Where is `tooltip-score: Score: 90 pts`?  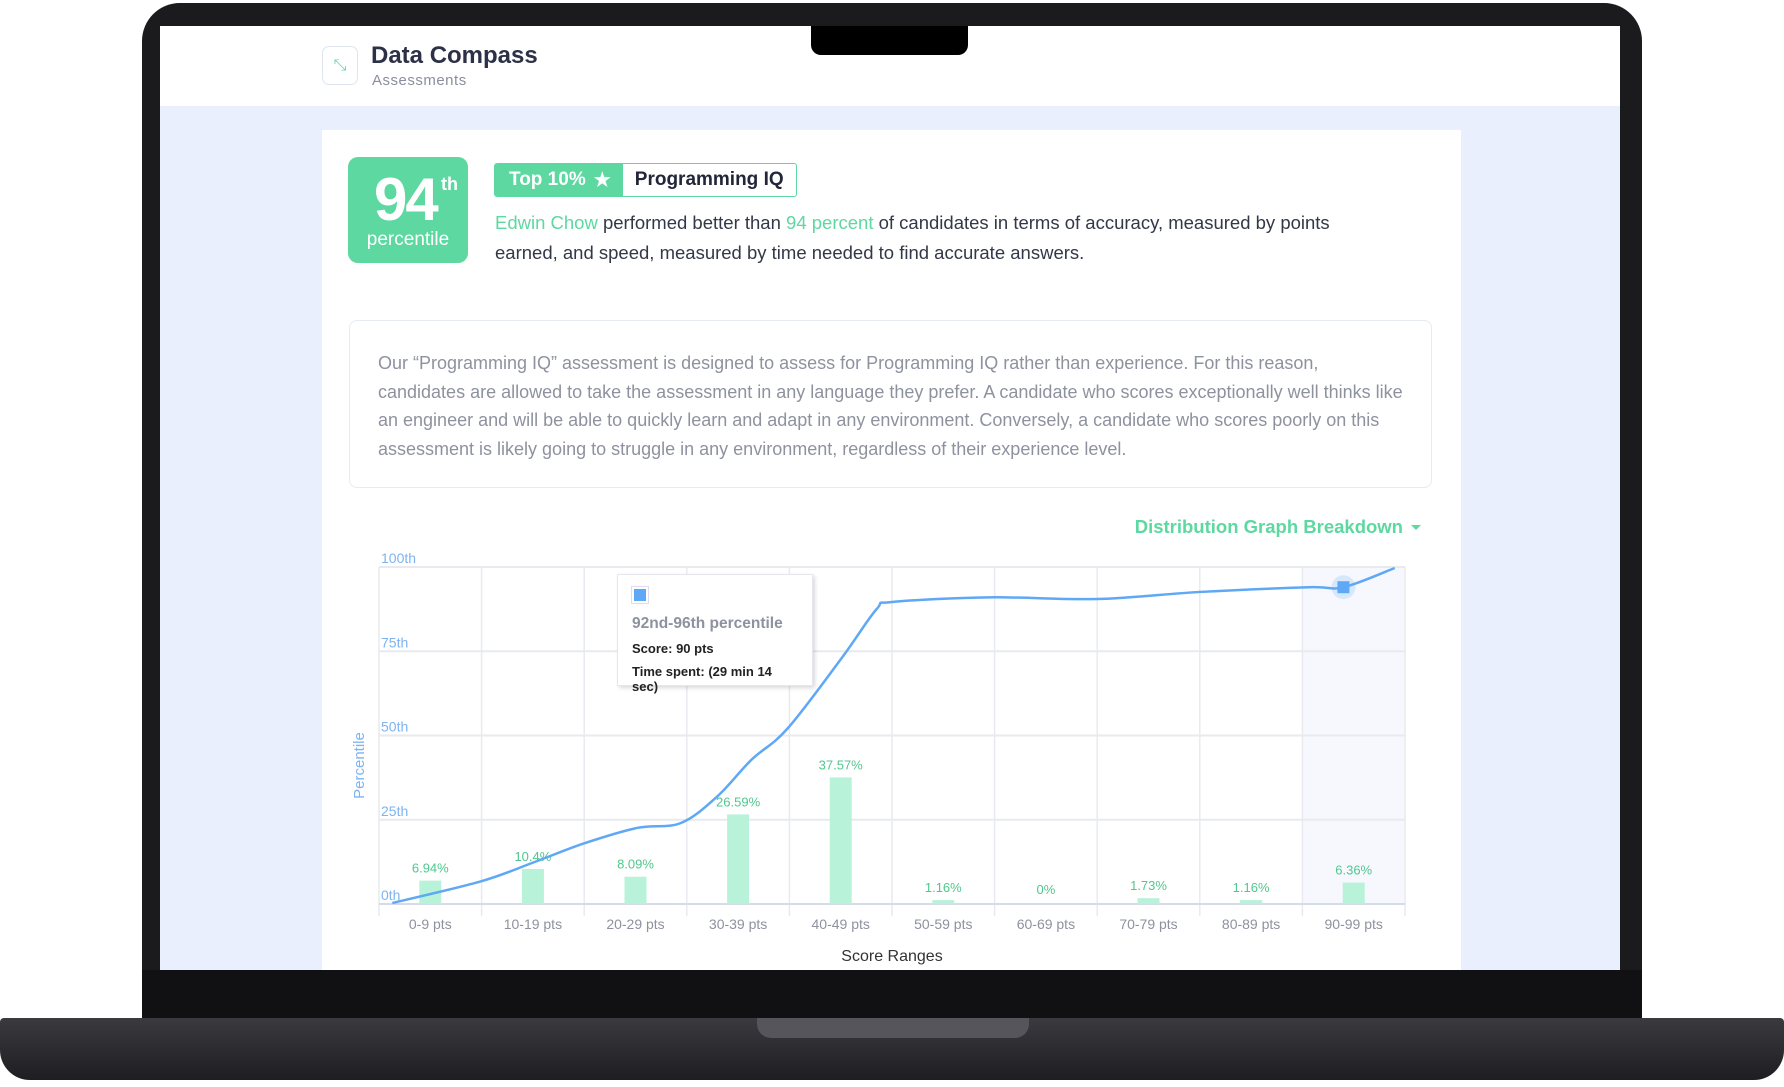 tooltip-score: Score: 90 pts is located at coordinates (673, 648).